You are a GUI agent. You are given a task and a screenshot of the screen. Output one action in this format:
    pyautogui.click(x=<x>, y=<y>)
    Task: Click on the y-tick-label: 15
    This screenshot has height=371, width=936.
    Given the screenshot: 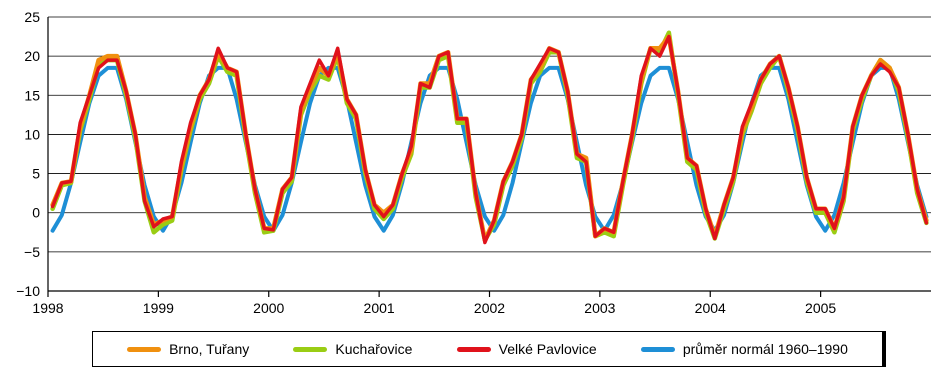 What is the action you would take?
    pyautogui.click(x=32, y=95)
    